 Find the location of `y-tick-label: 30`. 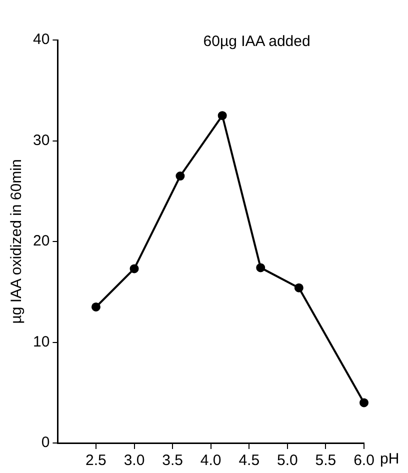

y-tick-label: 30 is located at coordinates (41, 140).